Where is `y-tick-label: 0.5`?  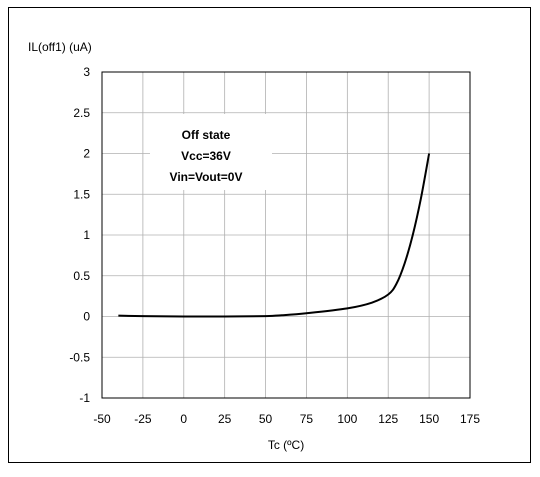 y-tick-label: 0.5 is located at coordinates (81, 276).